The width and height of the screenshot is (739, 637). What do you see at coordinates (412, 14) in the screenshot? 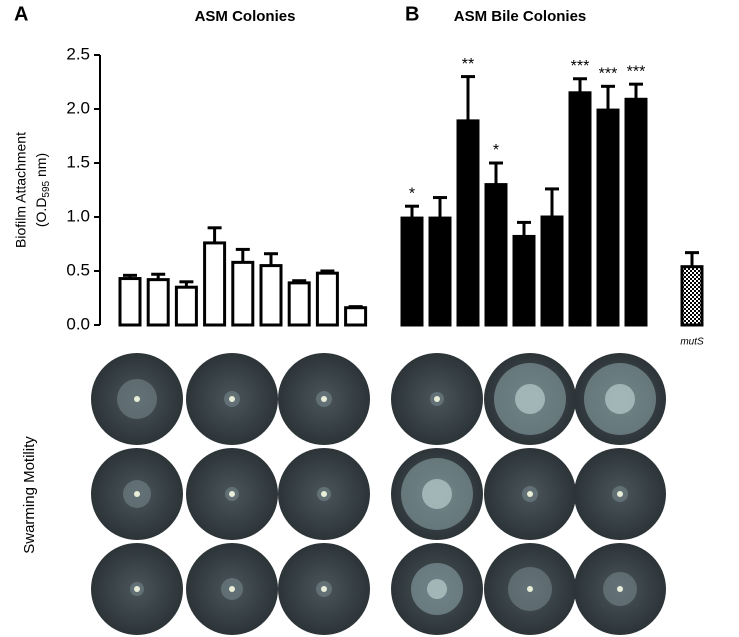
I see `panel-letter: B` at bounding box center [412, 14].